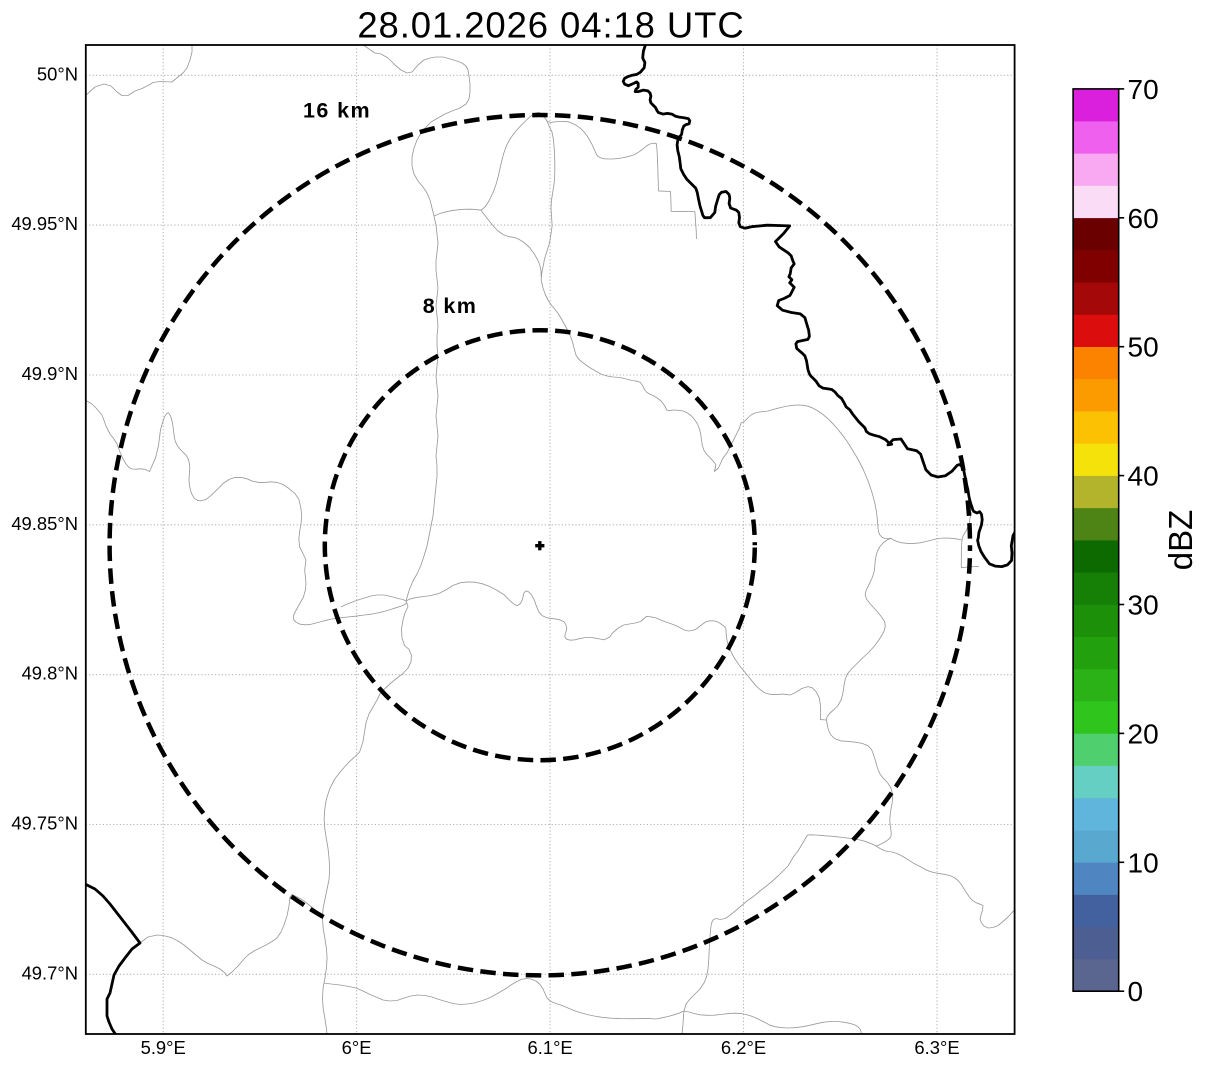  What do you see at coordinates (1143, 605) in the screenshot?
I see `svg-text: 30` at bounding box center [1143, 605].